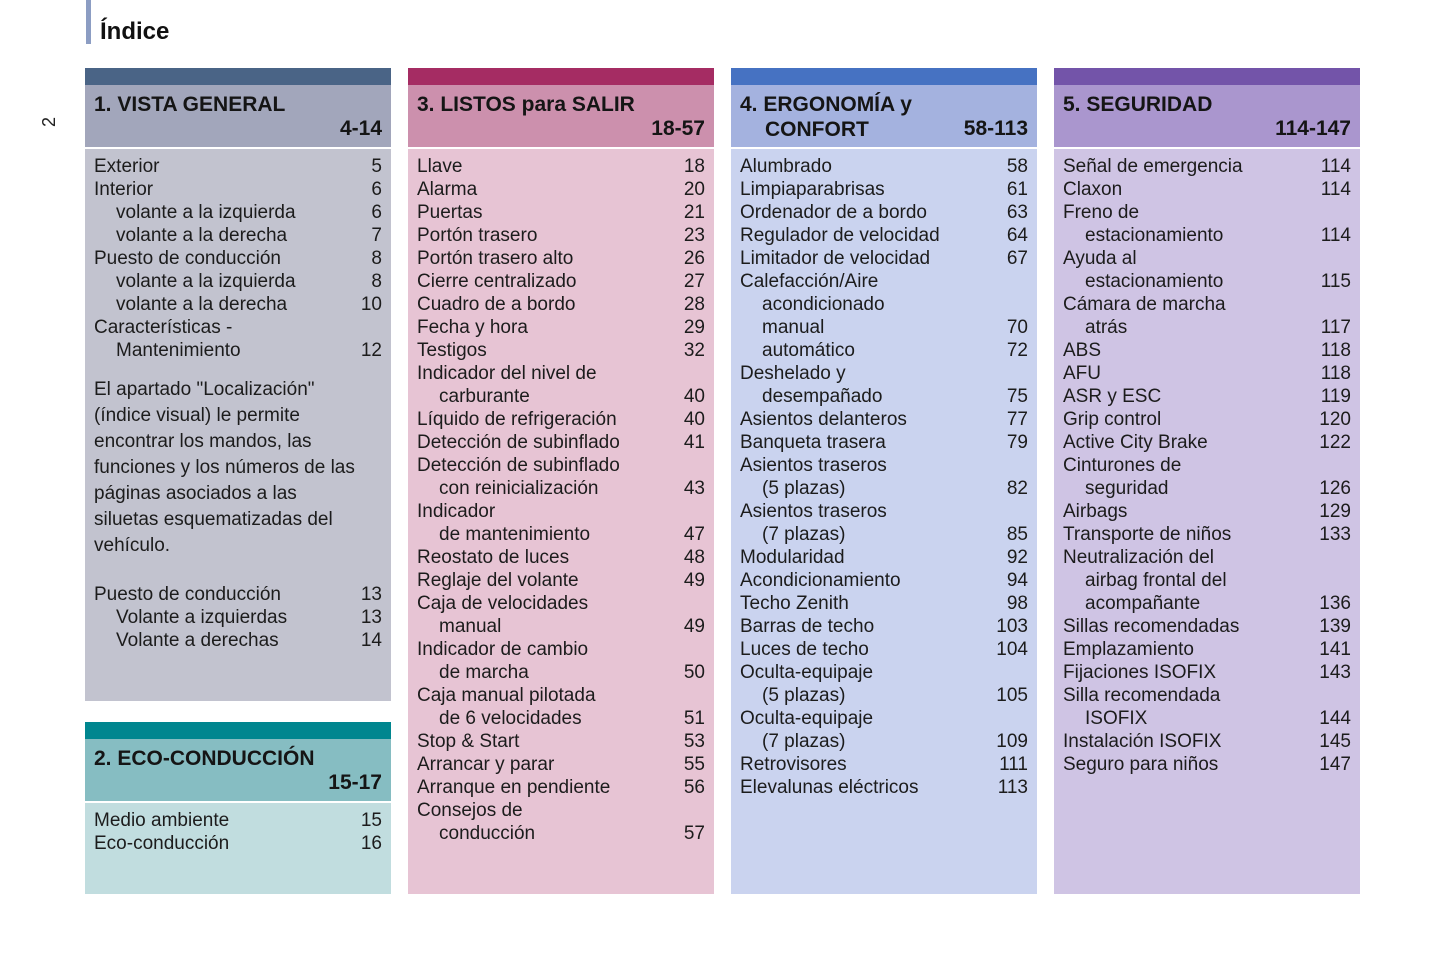  What do you see at coordinates (1335, 373) in the screenshot?
I see `toc-entry-page: 118` at bounding box center [1335, 373].